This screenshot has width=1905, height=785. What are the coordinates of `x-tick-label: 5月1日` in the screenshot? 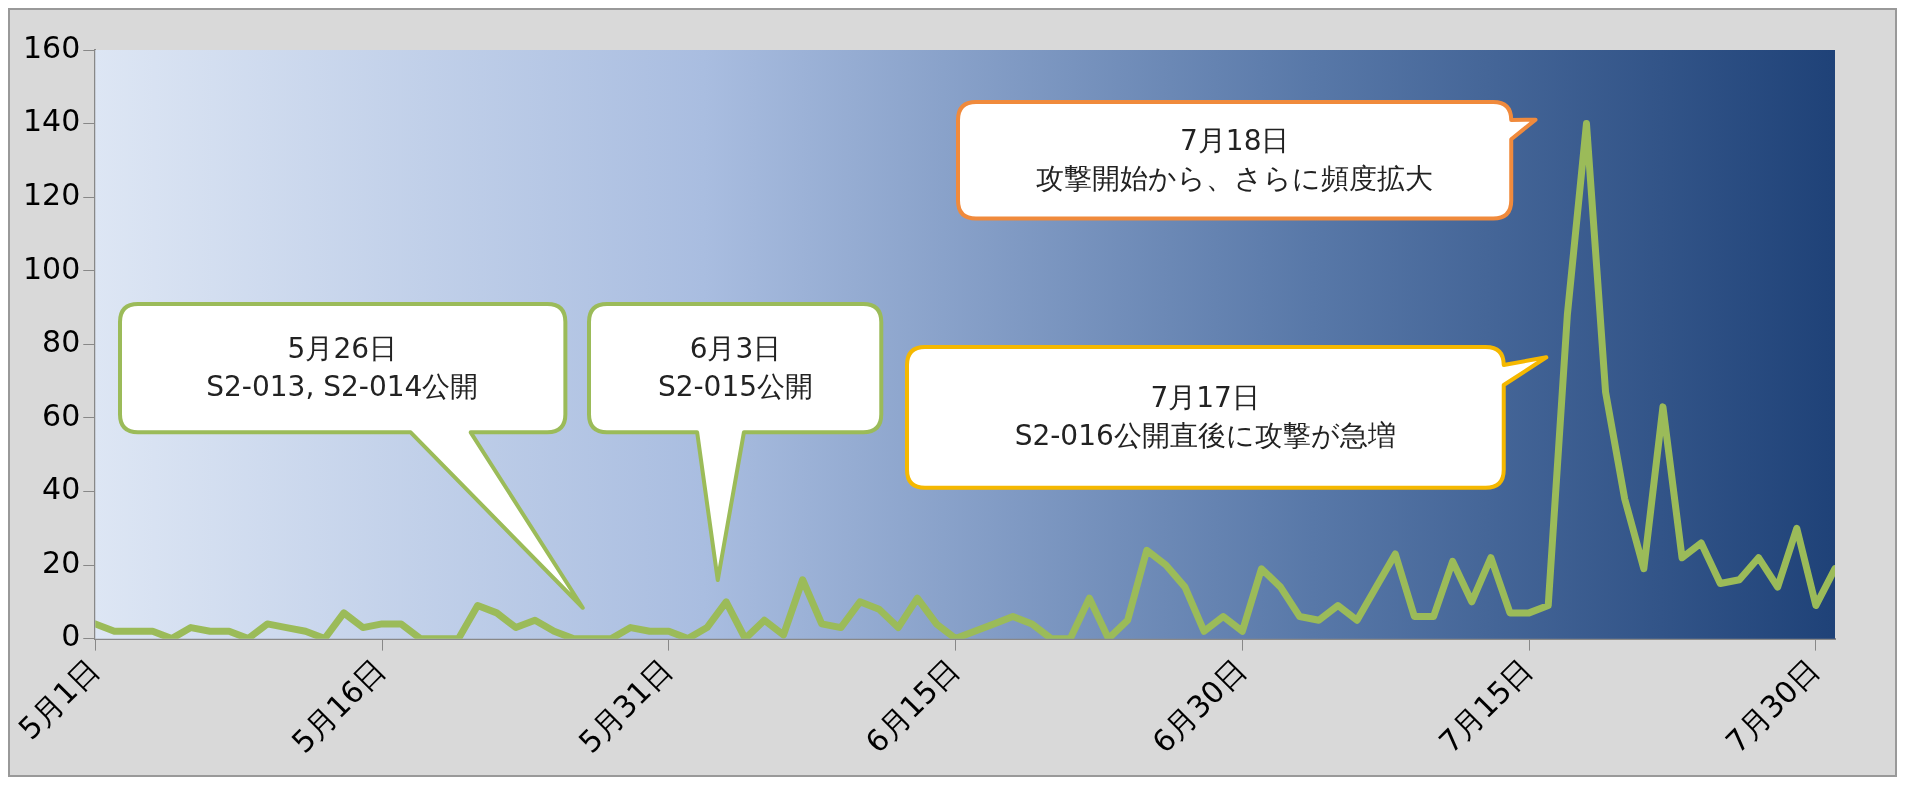 It's located at (58, 699).